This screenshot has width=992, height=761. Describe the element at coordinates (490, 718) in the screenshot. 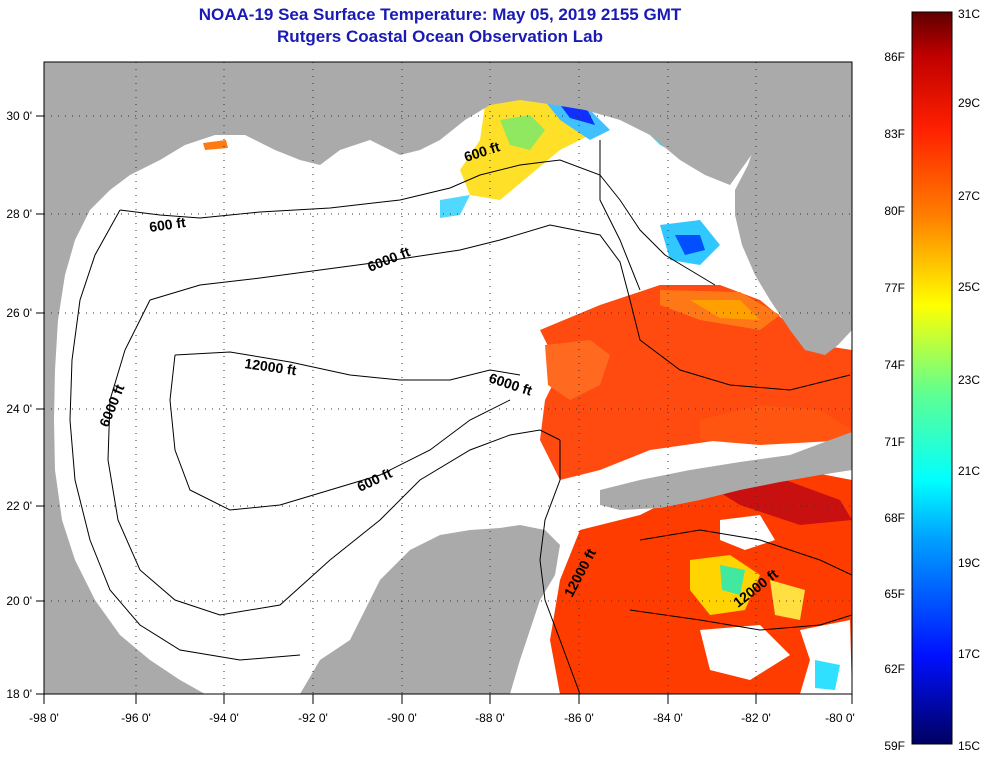

I see `x-tick-label: -88 0'` at that location.